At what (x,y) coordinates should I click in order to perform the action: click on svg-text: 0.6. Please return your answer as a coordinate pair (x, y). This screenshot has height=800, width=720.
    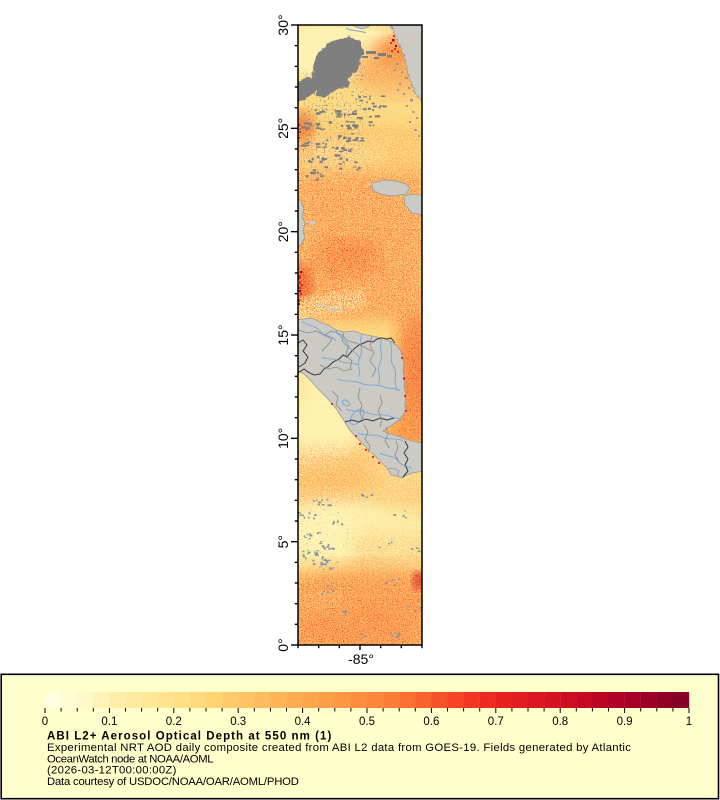
    Looking at the image, I should click on (431, 722).